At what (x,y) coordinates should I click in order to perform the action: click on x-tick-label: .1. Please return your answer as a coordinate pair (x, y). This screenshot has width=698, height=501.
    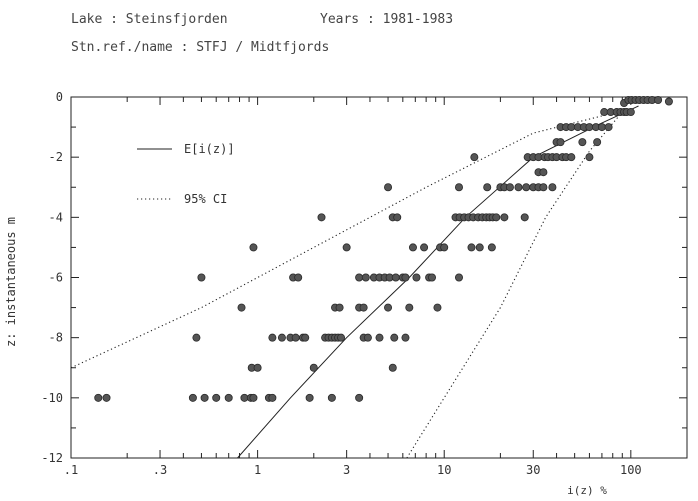
    Looking at the image, I should click on (71, 470).